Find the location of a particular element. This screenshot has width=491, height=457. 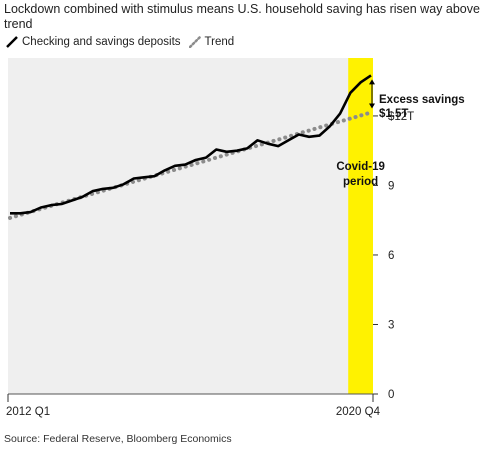

y-tick-label: 9 is located at coordinates (391, 186).